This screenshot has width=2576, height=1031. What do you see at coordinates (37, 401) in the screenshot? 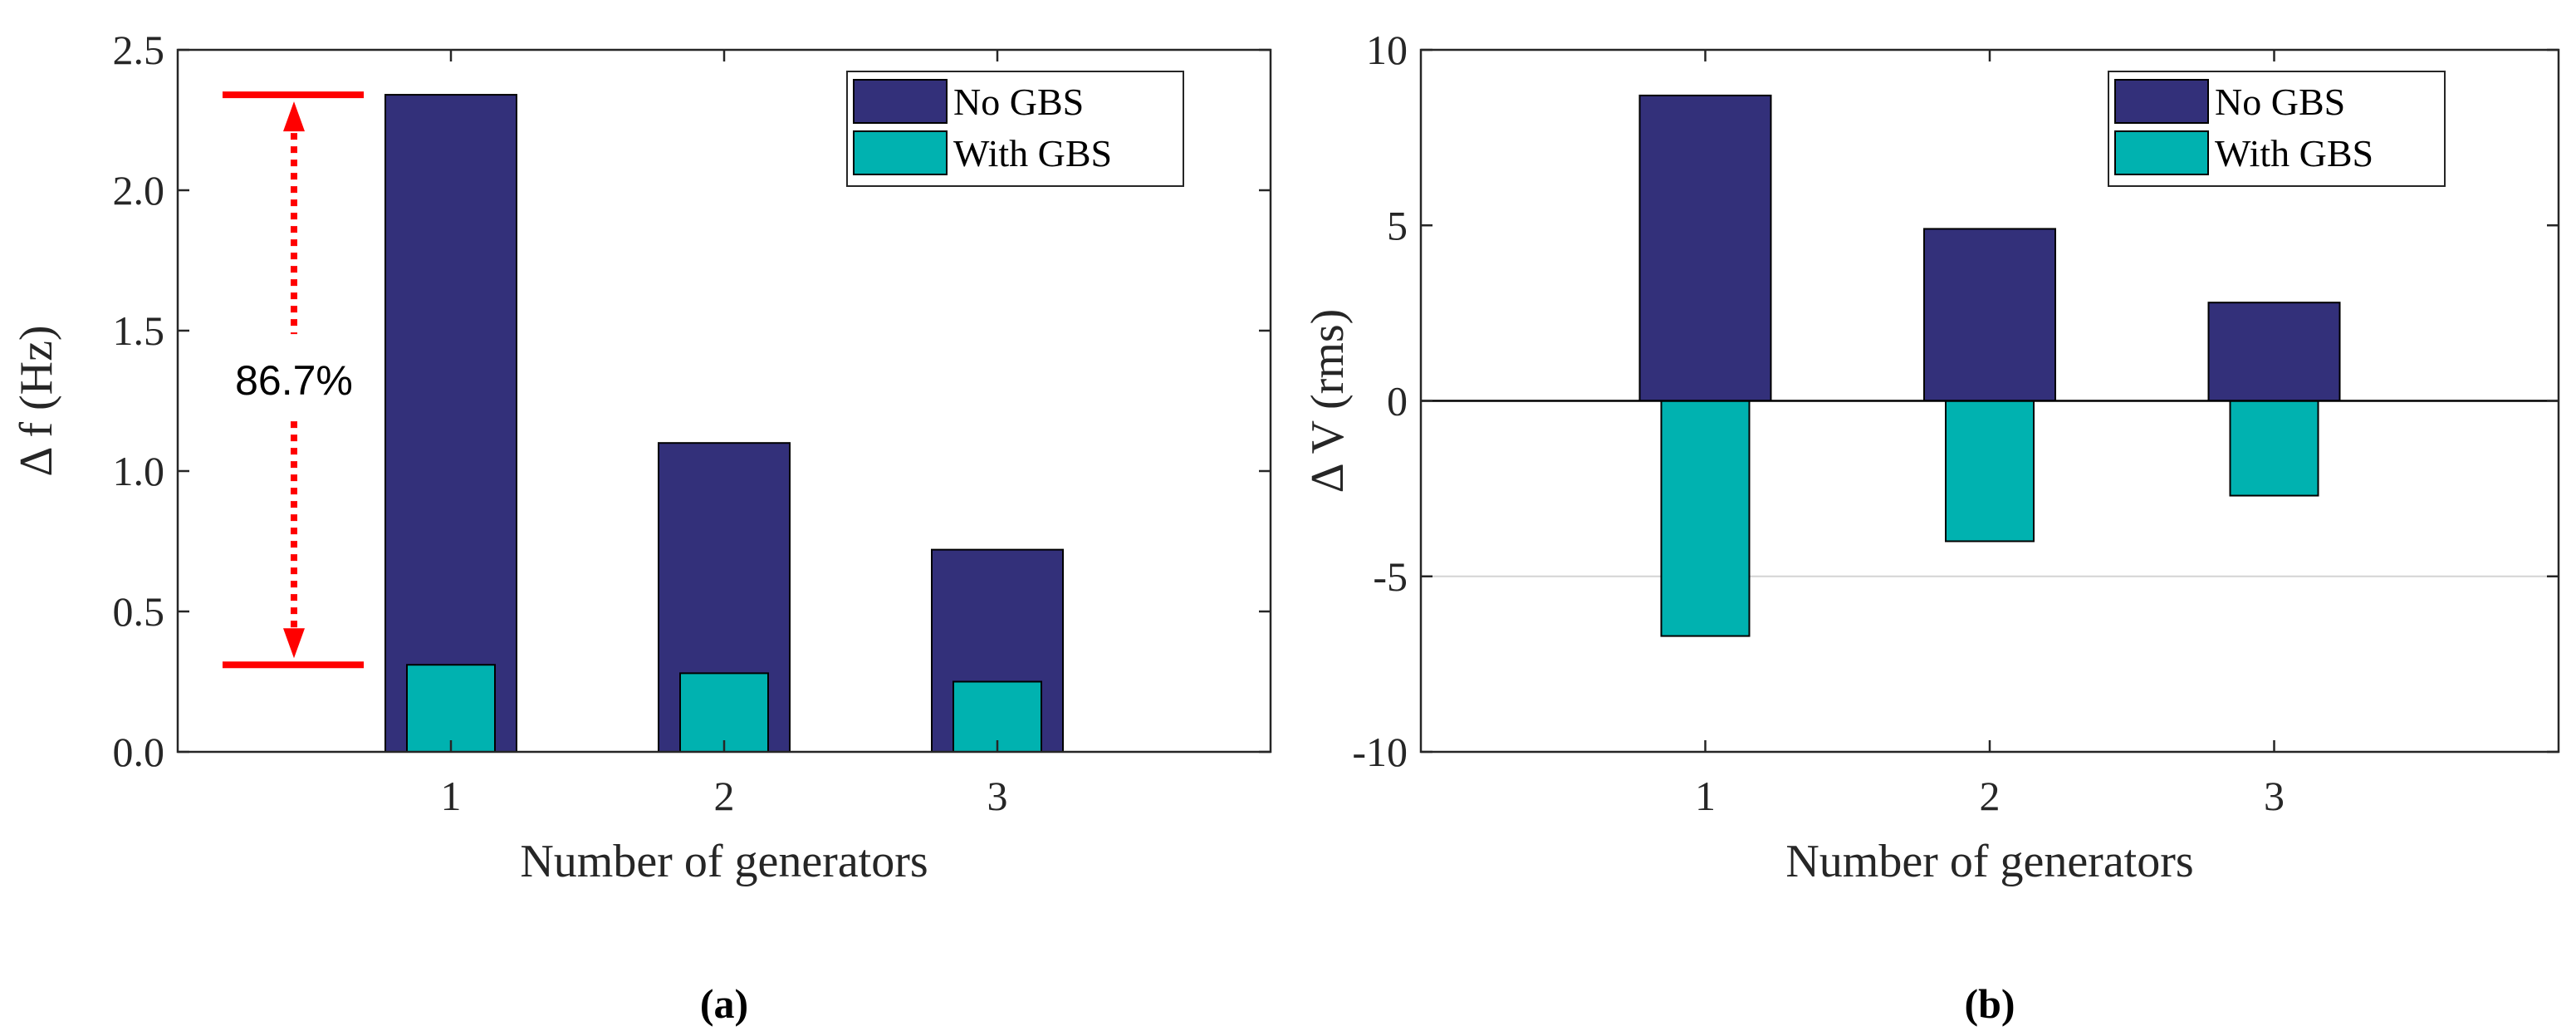
I see `y-axis-title: Δ f (Hz)` at bounding box center [37, 401].